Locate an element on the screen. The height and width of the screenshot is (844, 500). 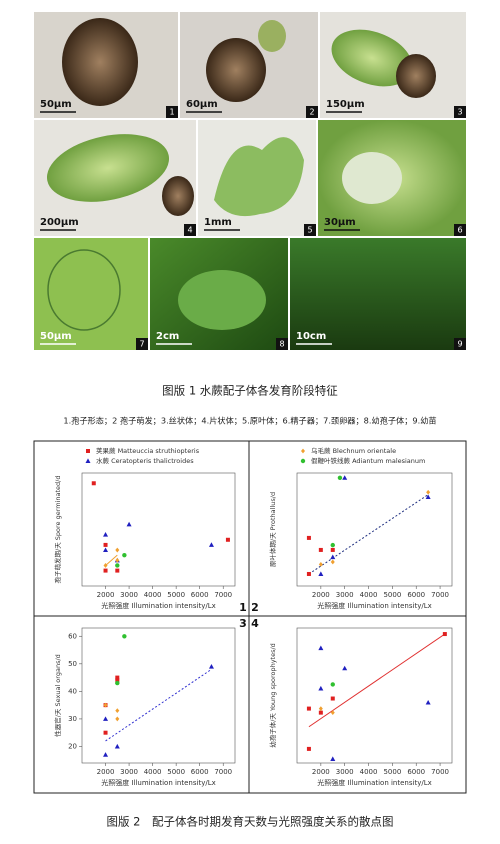
y-axis-label: 幼孢子体/天 Young sporophytes/d is located at coordinates (272, 695).